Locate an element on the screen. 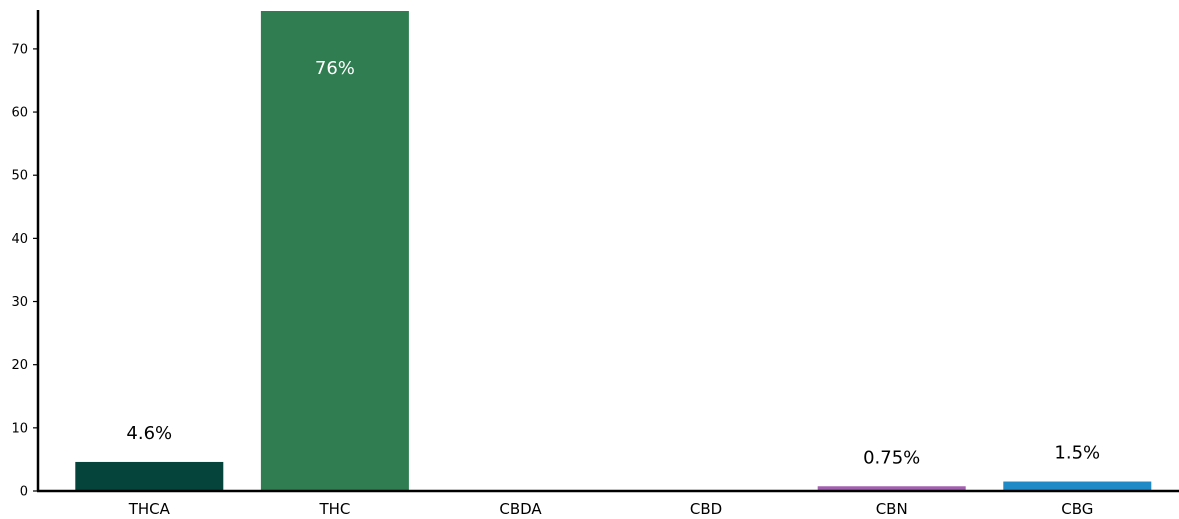  bar-cbn is located at coordinates (891, 488).